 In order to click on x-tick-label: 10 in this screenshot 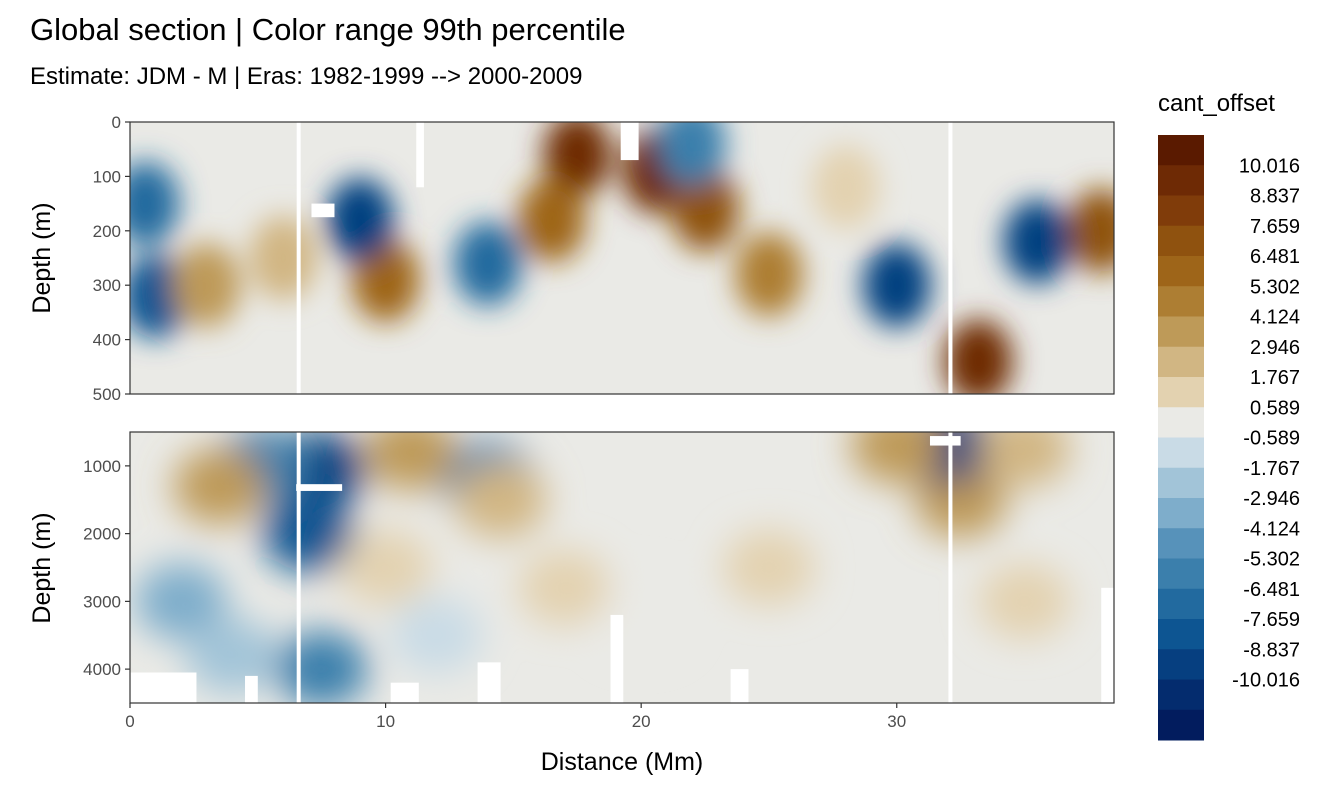, I will do `click(385, 721)`.